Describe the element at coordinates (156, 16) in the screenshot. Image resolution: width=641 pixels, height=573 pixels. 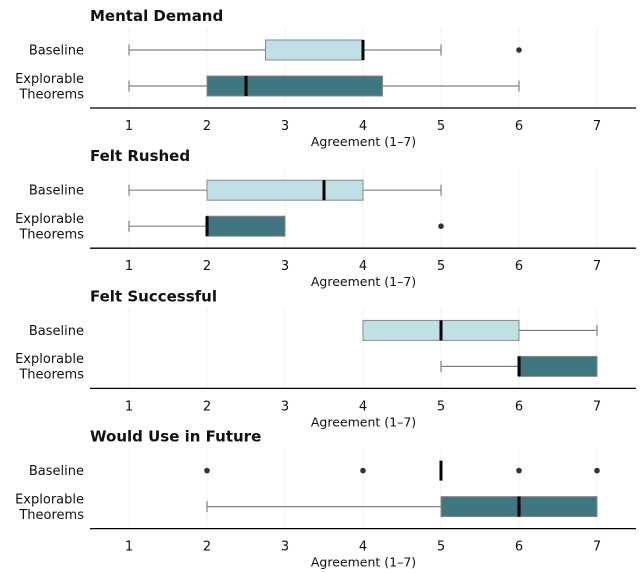
I see `panel-title: Mental Demand` at that location.